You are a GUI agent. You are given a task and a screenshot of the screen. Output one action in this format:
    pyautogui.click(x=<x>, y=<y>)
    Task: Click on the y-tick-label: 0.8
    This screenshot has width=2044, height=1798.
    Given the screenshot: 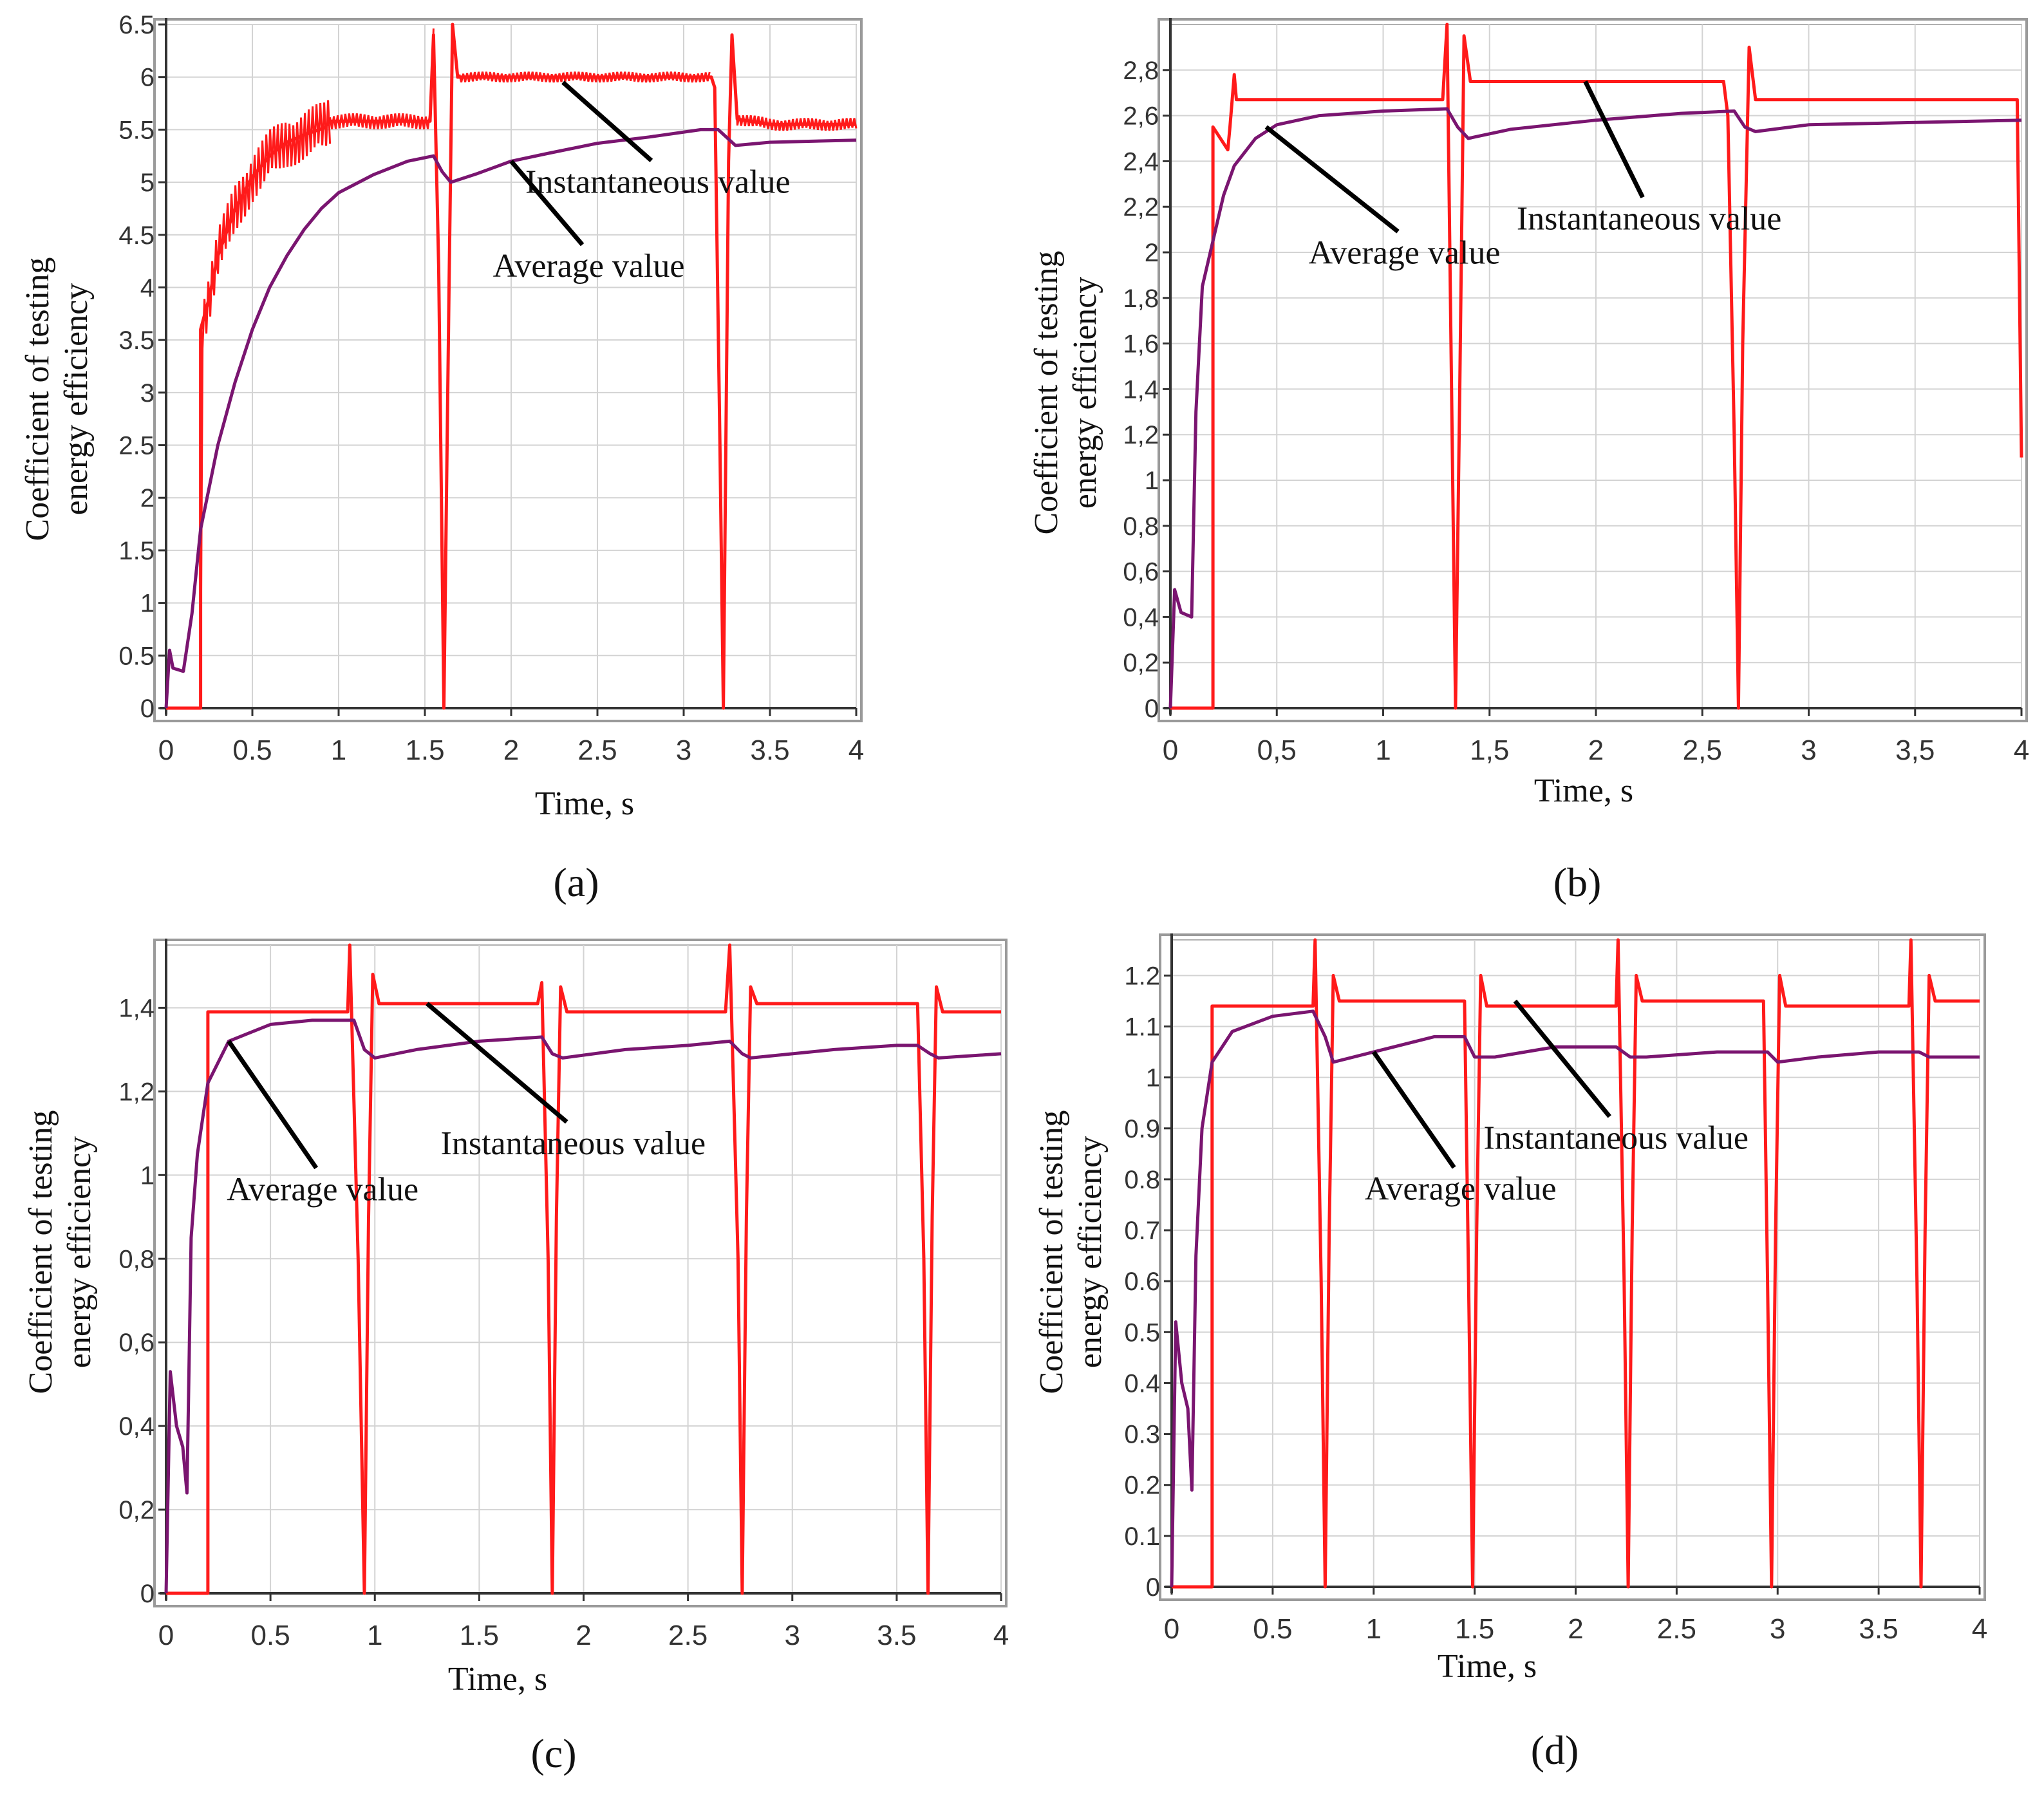 What is the action you would take?
    pyautogui.click(x=1142, y=1180)
    